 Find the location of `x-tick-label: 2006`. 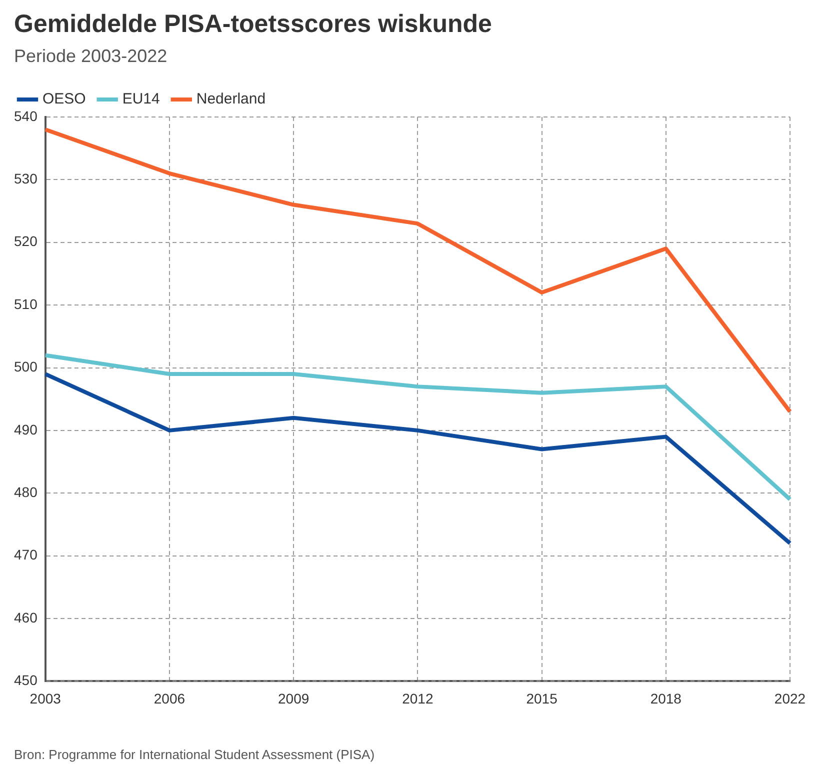

x-tick-label: 2006 is located at coordinates (170, 698).